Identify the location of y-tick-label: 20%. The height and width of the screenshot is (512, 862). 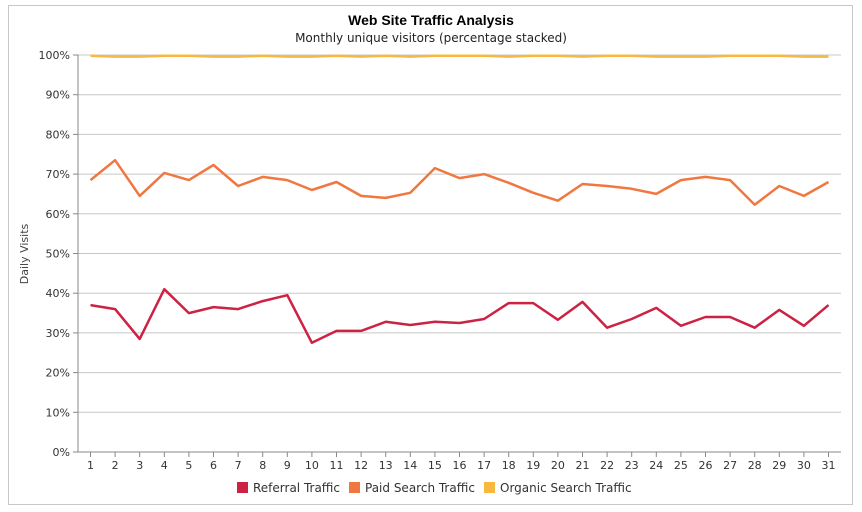
(58, 373).